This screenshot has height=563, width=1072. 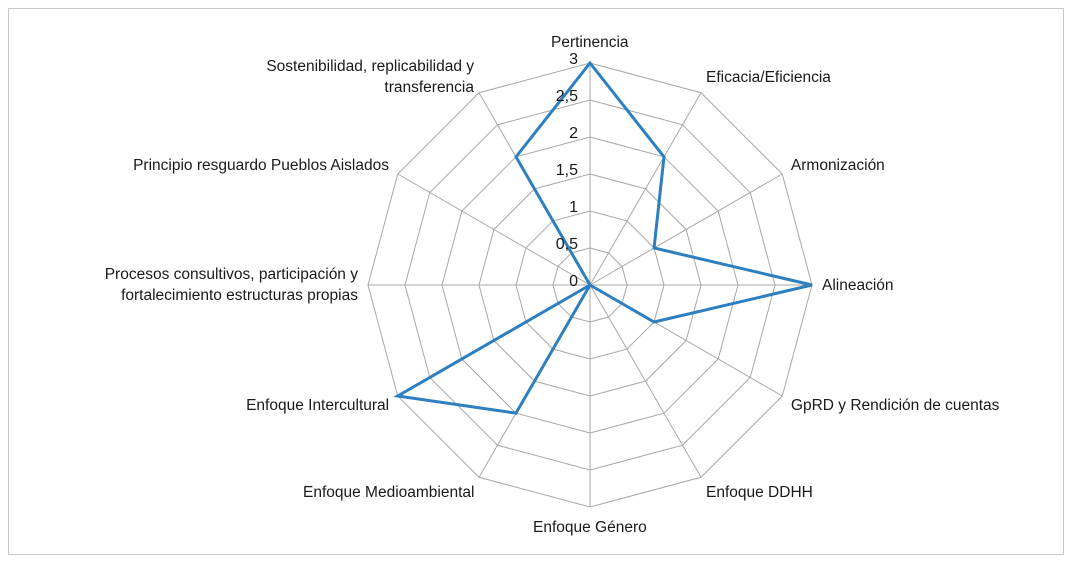 I want to click on r-tick-label: 1, so click(x=573, y=207).